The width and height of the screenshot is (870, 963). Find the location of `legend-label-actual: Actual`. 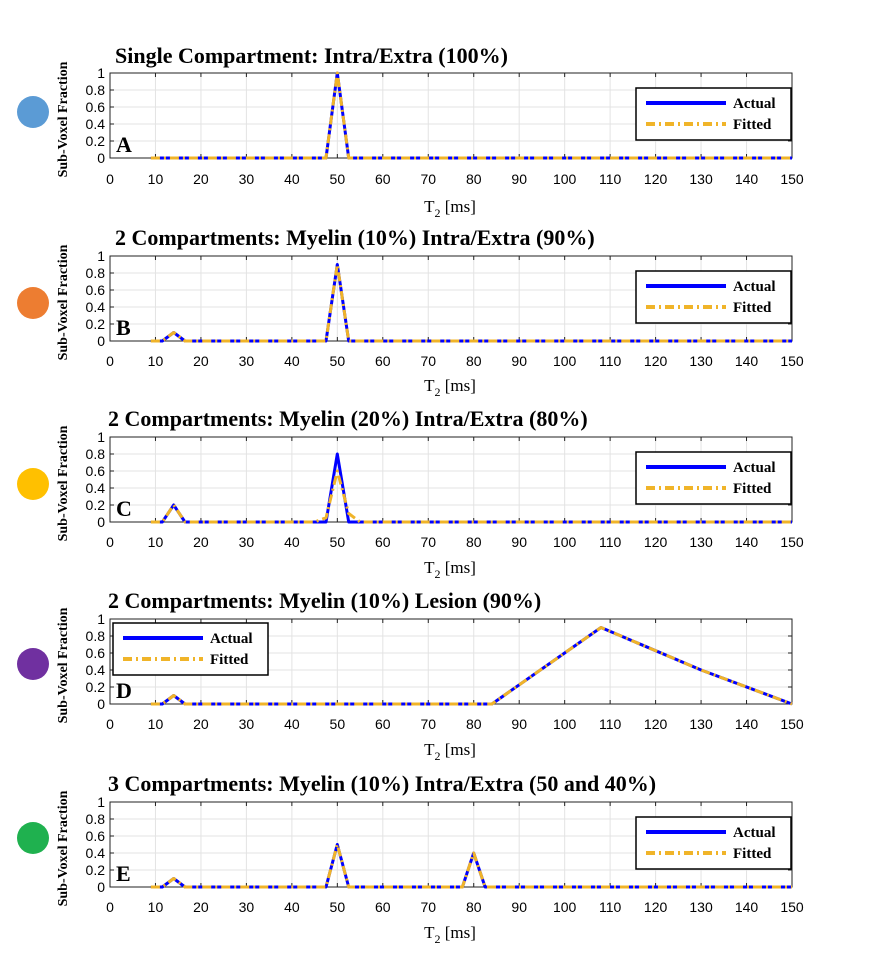

legend-label-actual: Actual is located at coordinates (754, 104).